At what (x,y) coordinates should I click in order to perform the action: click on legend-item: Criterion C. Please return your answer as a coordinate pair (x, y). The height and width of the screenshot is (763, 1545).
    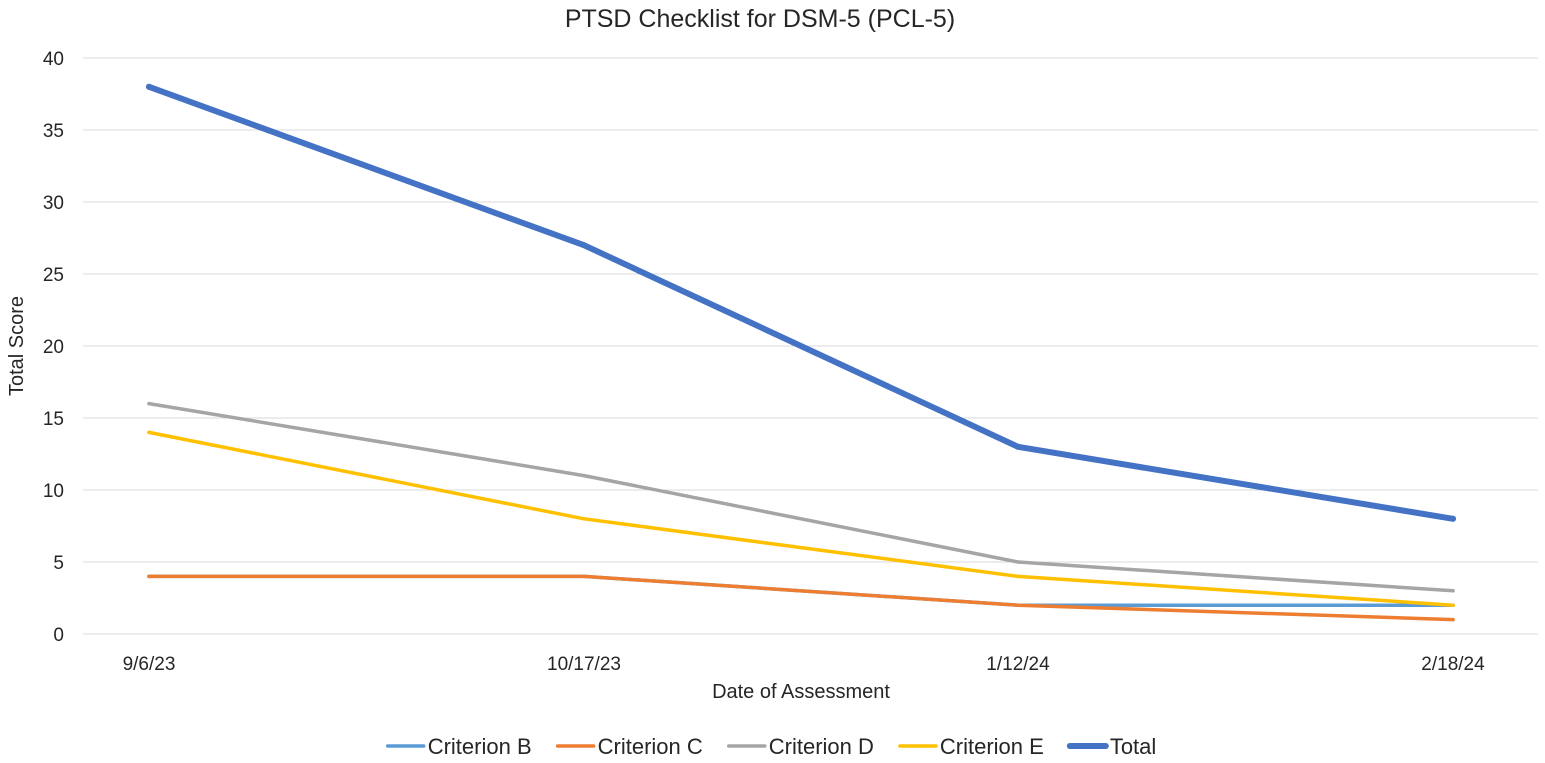
    Looking at the image, I should click on (629, 746).